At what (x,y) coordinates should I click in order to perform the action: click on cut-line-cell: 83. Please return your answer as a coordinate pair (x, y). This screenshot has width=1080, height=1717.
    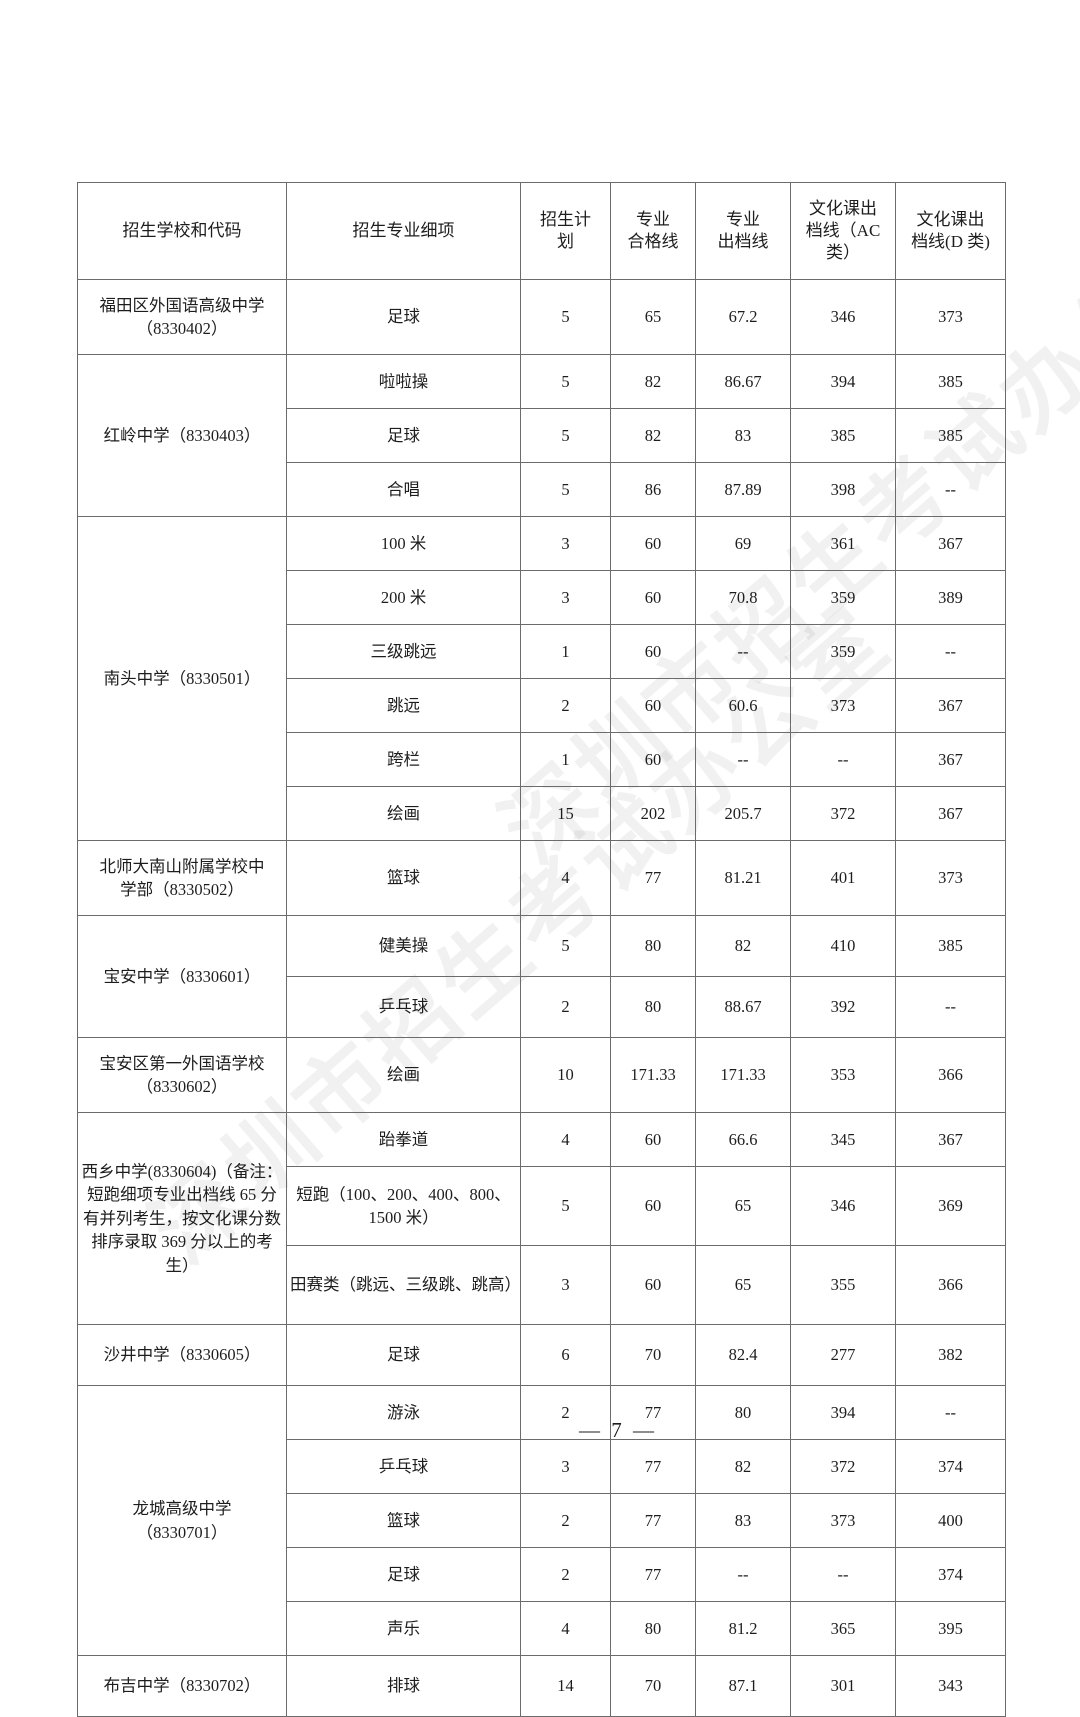
    Looking at the image, I should click on (743, 435).